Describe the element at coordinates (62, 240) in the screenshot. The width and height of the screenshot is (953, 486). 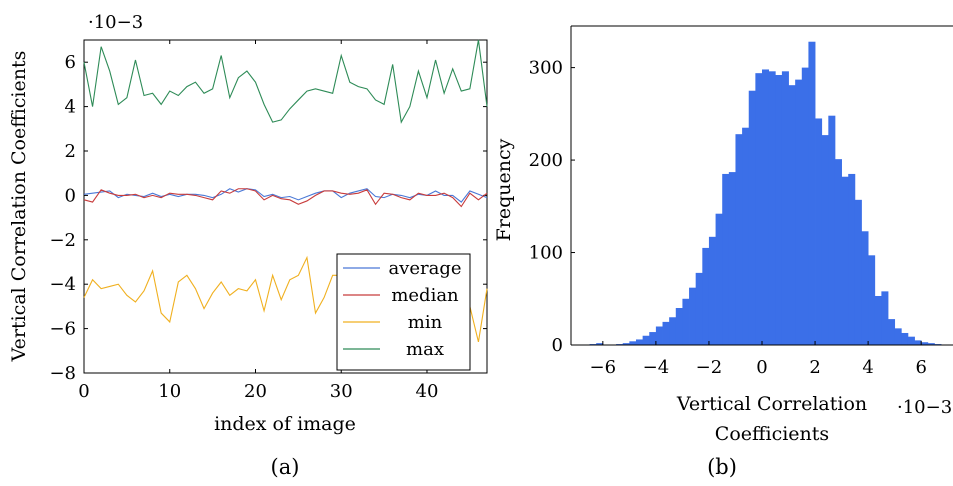
I see `chart-a-y-tick-label: −2` at that location.